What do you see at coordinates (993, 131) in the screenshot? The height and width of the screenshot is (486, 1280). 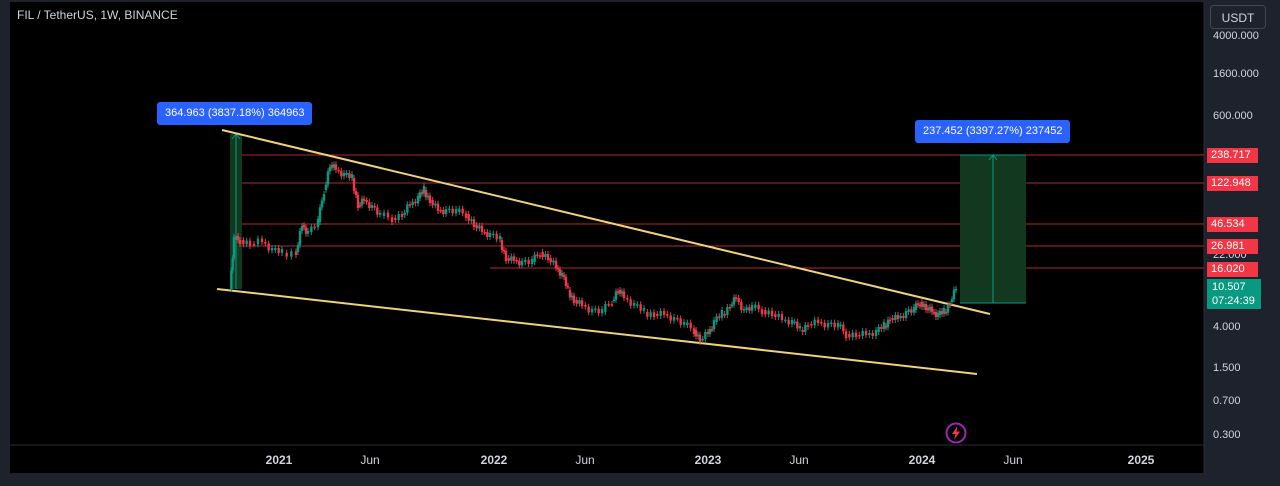 I see `measure-label-right: 237.452 (3397.27%) 237452` at bounding box center [993, 131].